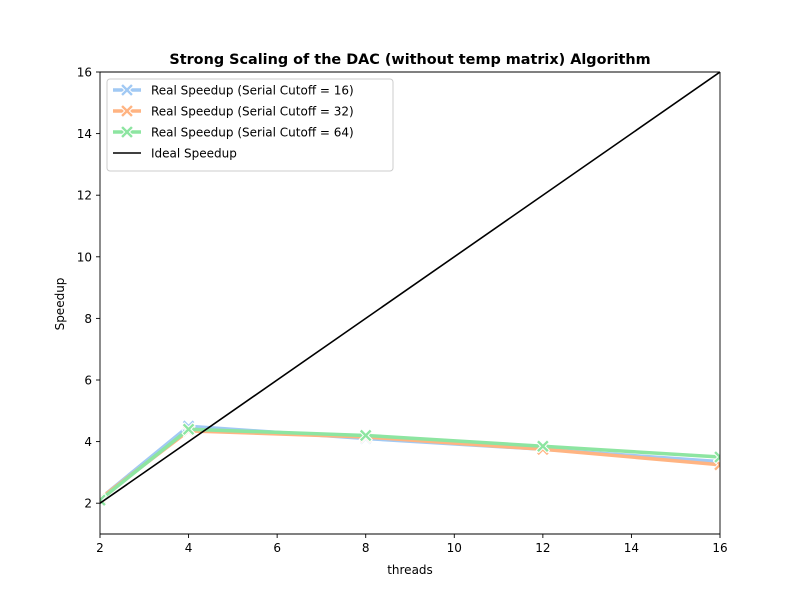 The height and width of the screenshot is (600, 800). I want to click on y-tick-label: 10, so click(84, 257).